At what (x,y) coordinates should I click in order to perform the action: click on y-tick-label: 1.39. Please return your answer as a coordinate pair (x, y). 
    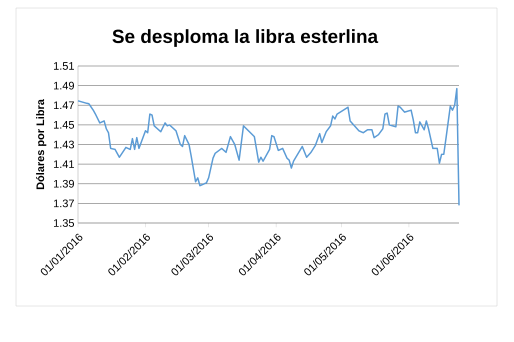
    Looking at the image, I should click on (64, 184).